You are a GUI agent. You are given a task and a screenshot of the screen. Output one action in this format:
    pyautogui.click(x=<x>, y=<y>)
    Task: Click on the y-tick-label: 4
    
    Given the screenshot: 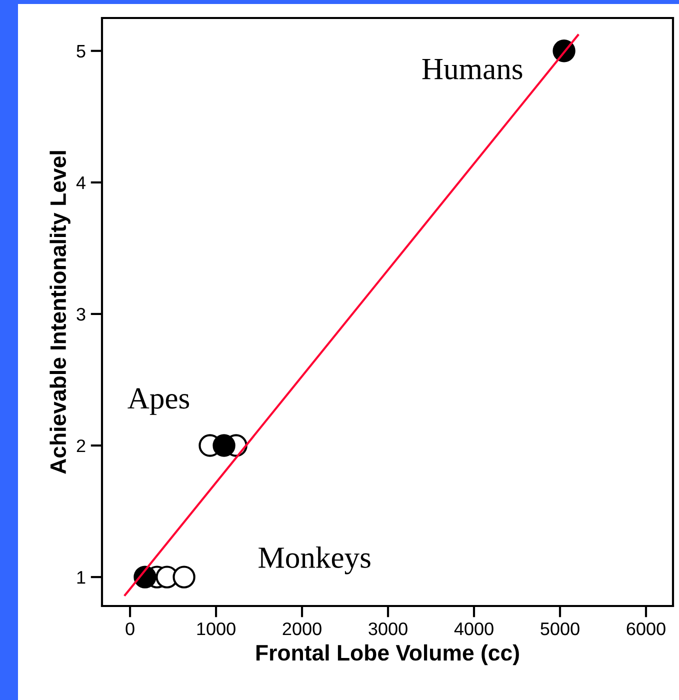 What is the action you would take?
    pyautogui.click(x=81, y=182)
    